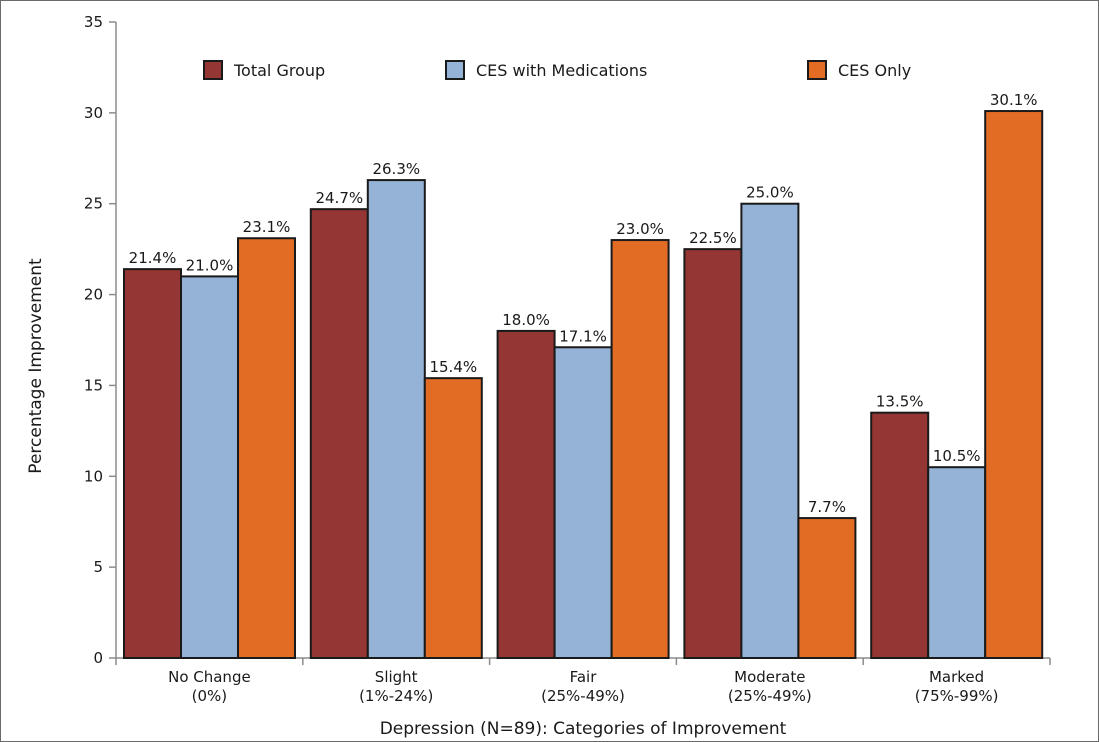  Describe the element at coordinates (210, 265) in the screenshot. I see `data-label: 21.0%` at that location.